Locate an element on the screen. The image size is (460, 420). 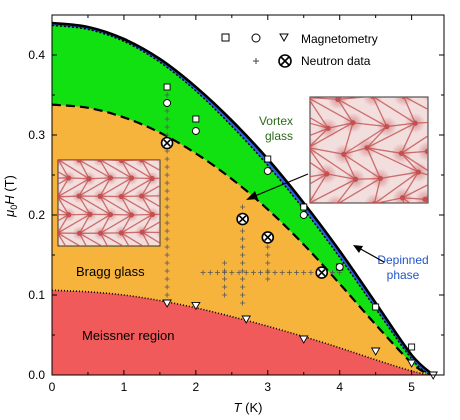
y-tick-label: 0.4 is located at coordinates (36, 55).